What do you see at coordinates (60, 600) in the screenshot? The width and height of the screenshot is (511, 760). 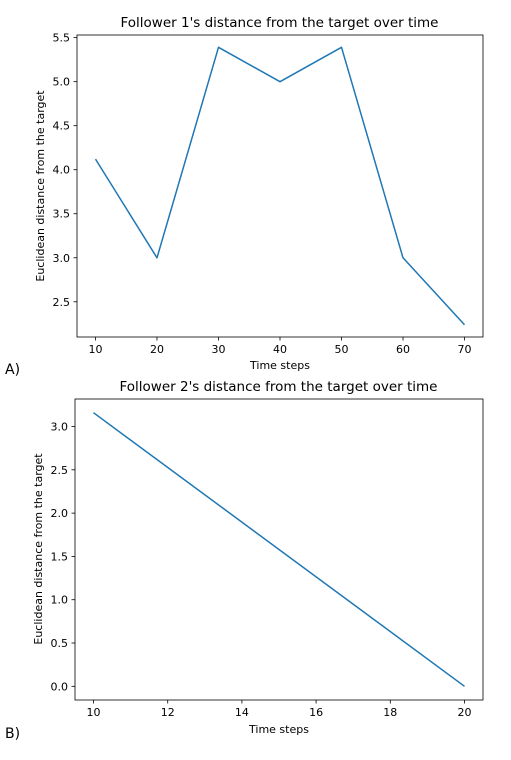 I see `chart-b-y-tick-label: 1.0` at bounding box center [60, 600].